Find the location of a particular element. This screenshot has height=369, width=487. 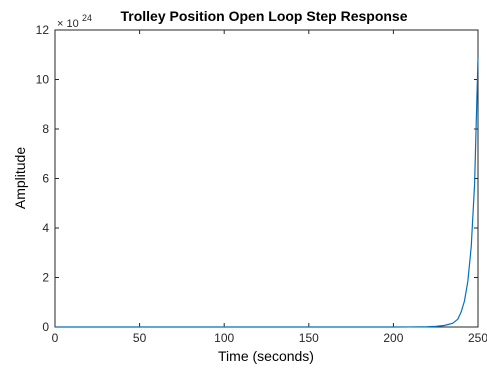

x-tick-label: 50 is located at coordinates (140, 338).